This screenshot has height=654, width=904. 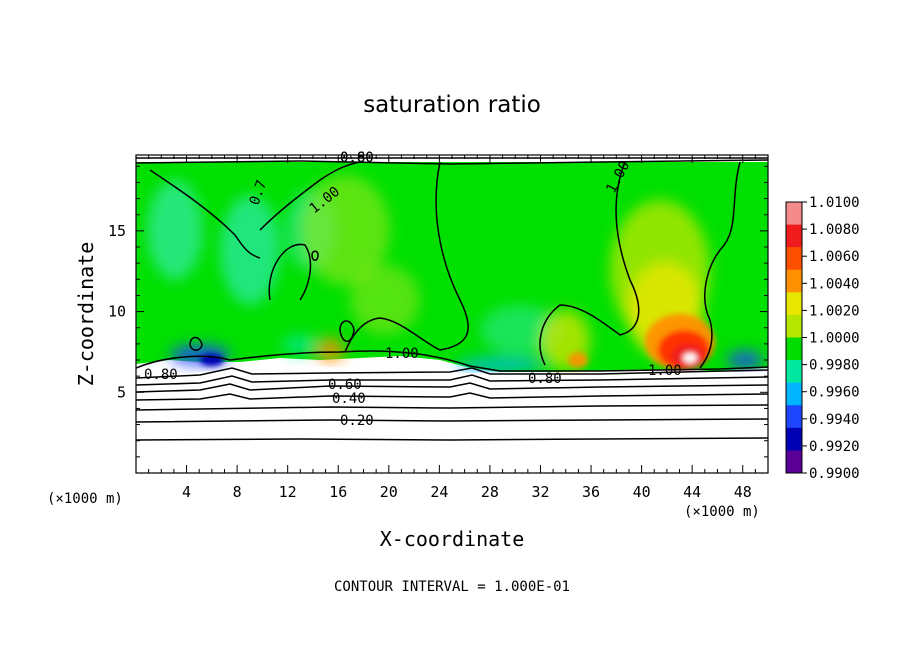 What do you see at coordinates (389, 492) in the screenshot?
I see `x-tick-label: 20` at bounding box center [389, 492].